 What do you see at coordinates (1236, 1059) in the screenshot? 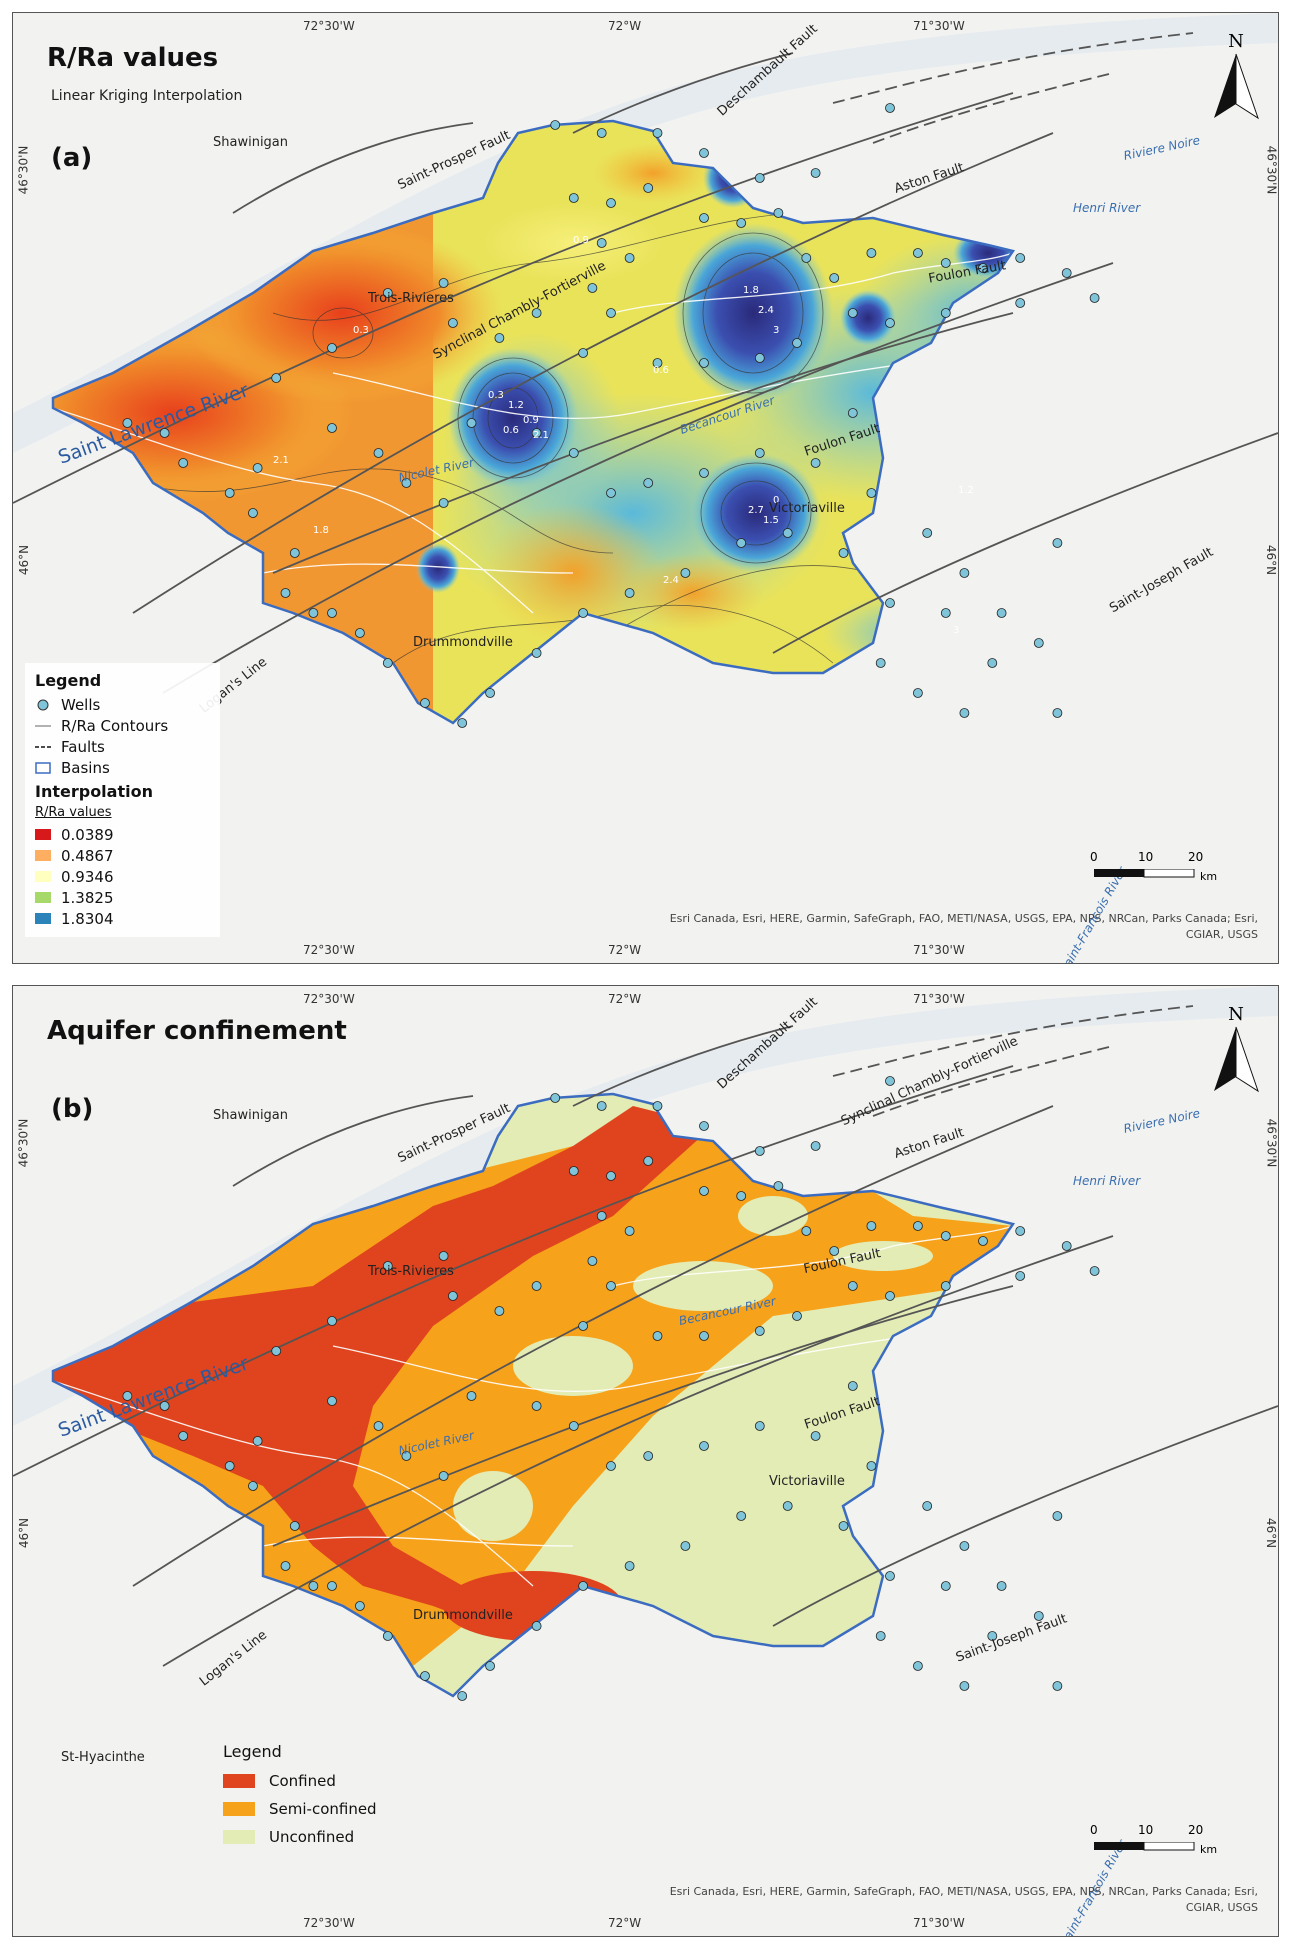
I see `north-arrow-icon-b: N` at bounding box center [1236, 1059].